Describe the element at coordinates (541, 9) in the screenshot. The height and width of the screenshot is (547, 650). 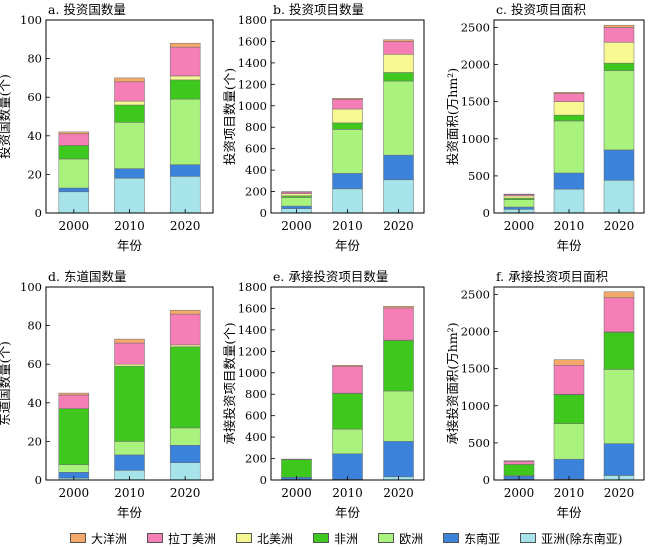
I see `chart-title: c. 投资项目面积` at that location.